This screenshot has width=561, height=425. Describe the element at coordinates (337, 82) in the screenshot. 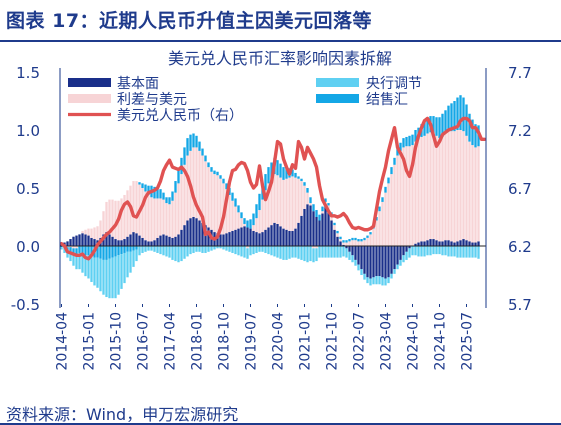

I see `legend-swatch` at that location.